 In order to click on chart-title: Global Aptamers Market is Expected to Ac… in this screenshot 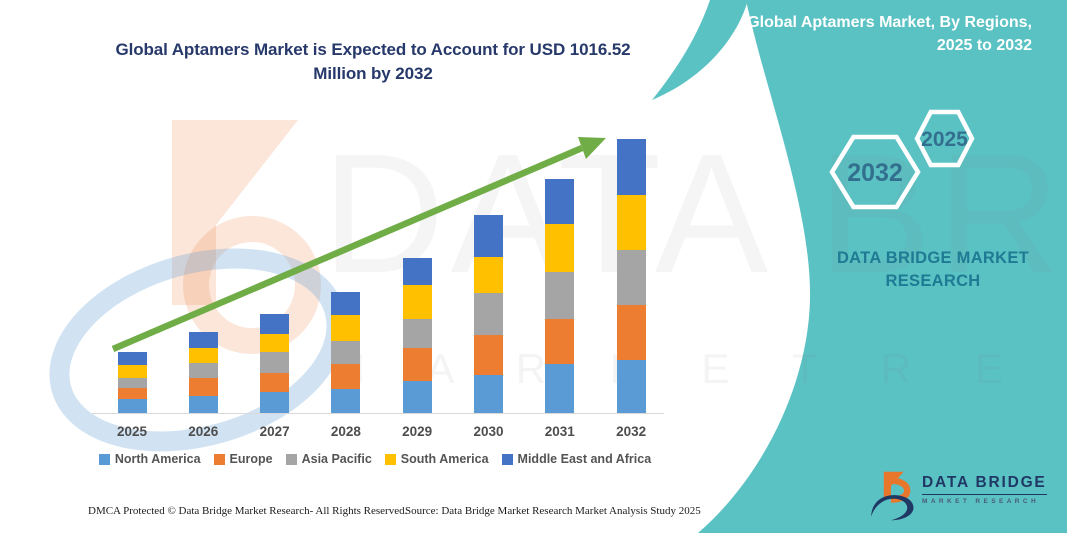, I will do `click(373, 62)`.